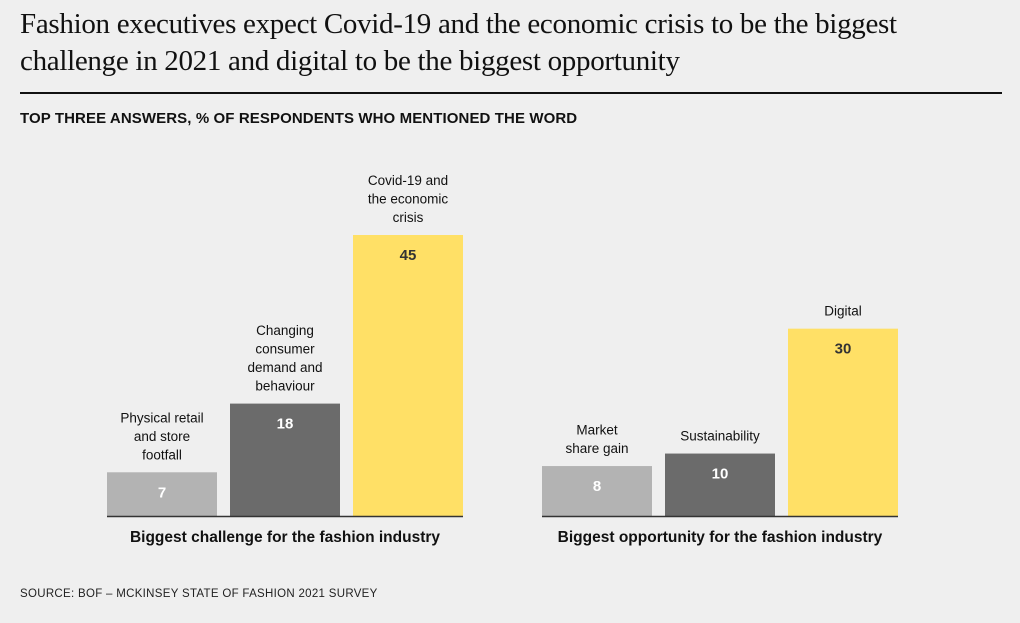 Image resolution: width=1020 pixels, height=623 pixels. I want to click on bar-category-label: share gain, so click(596, 448).